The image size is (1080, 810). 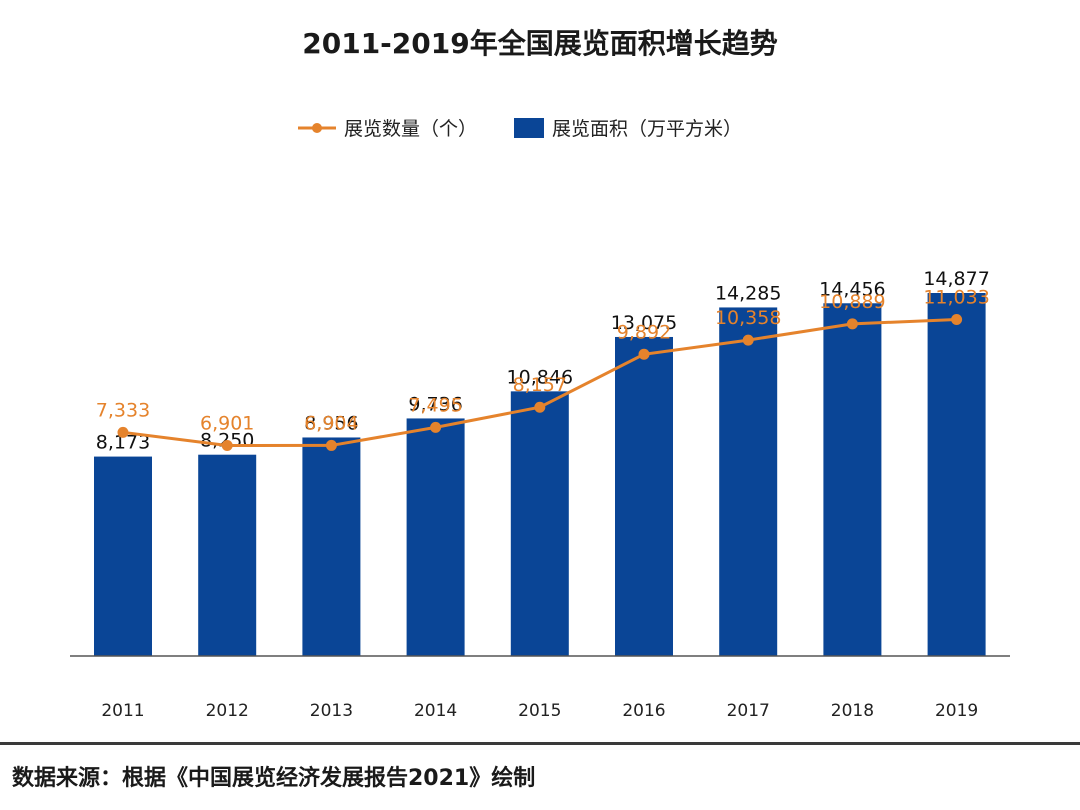 What do you see at coordinates (748, 340) in the screenshot?
I see `line-point-2017` at bounding box center [748, 340].